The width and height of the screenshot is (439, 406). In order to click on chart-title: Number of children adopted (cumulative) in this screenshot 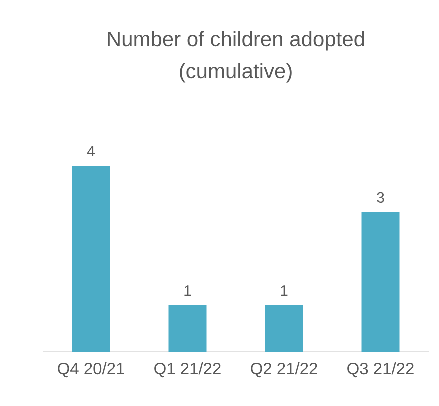, I will do `click(236, 57)`.